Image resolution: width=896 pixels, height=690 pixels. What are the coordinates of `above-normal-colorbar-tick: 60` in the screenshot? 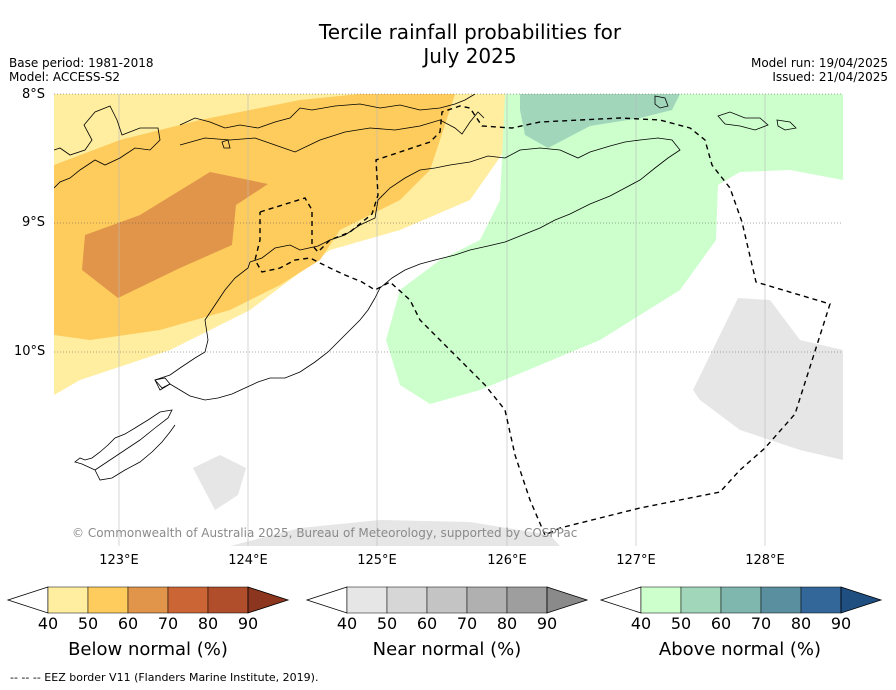 It's located at (721, 623).